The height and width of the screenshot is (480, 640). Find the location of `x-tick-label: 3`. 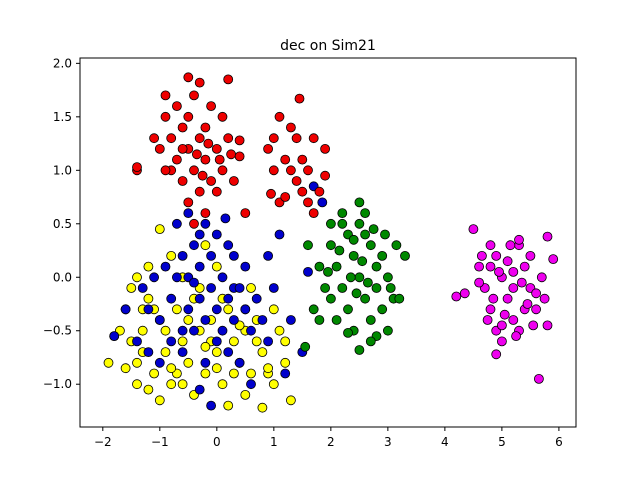

x-tick-label: 3 is located at coordinates (388, 442).